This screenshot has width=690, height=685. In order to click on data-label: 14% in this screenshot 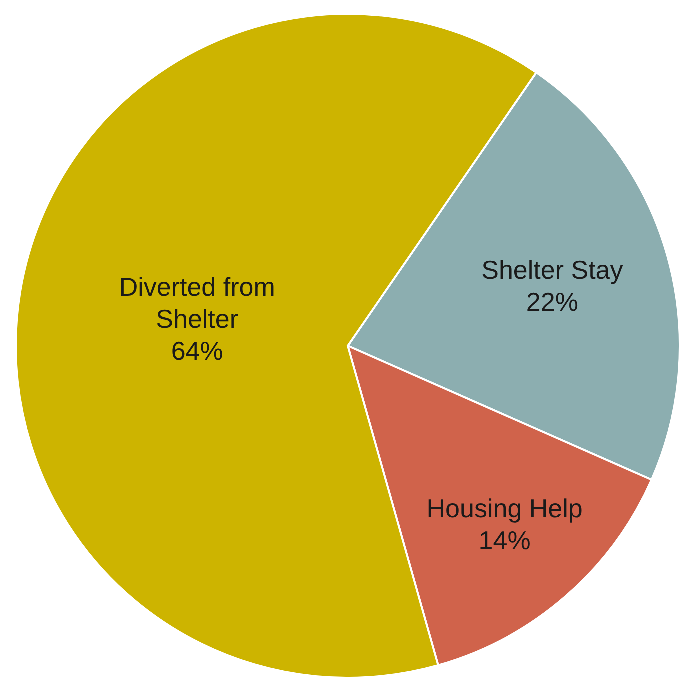, I will do `click(504, 540)`.